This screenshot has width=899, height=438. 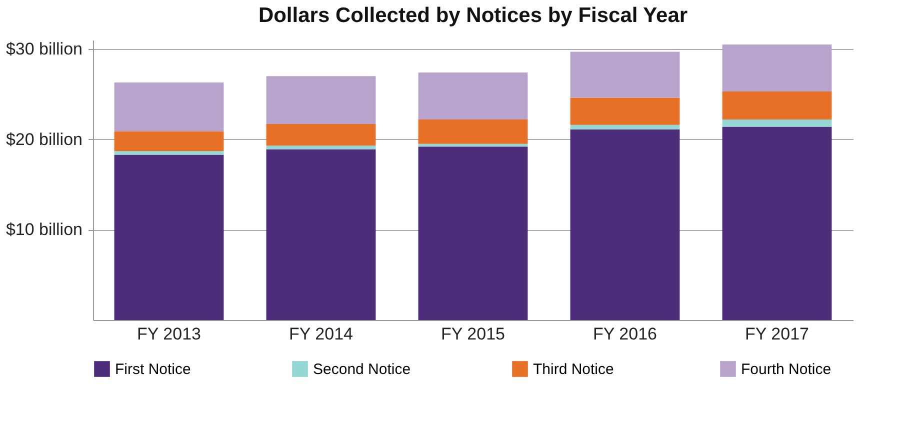 What do you see at coordinates (362, 369) in the screenshot?
I see `legend-label: Second Notice` at bounding box center [362, 369].